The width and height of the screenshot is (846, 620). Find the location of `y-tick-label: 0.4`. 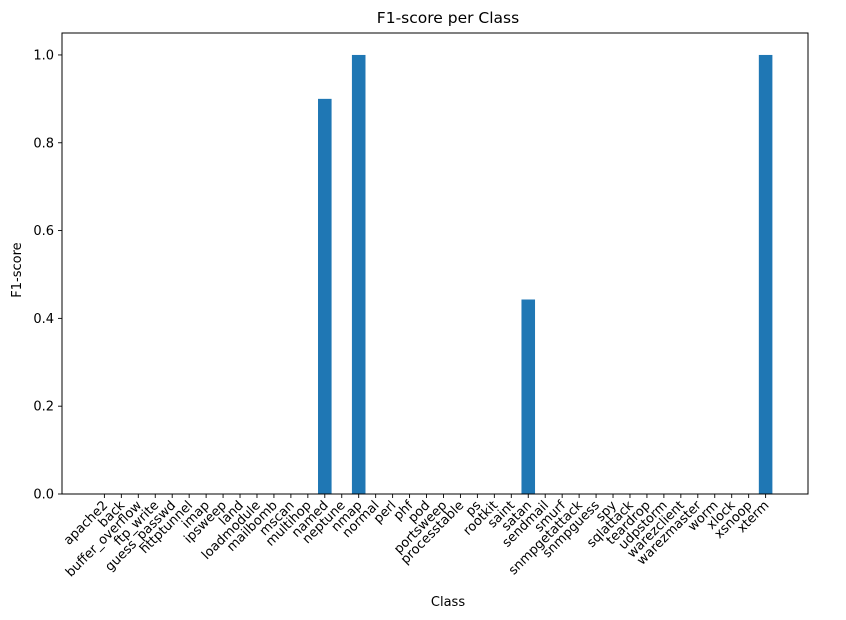

y-tick-label: 0.4 is located at coordinates (43, 319).